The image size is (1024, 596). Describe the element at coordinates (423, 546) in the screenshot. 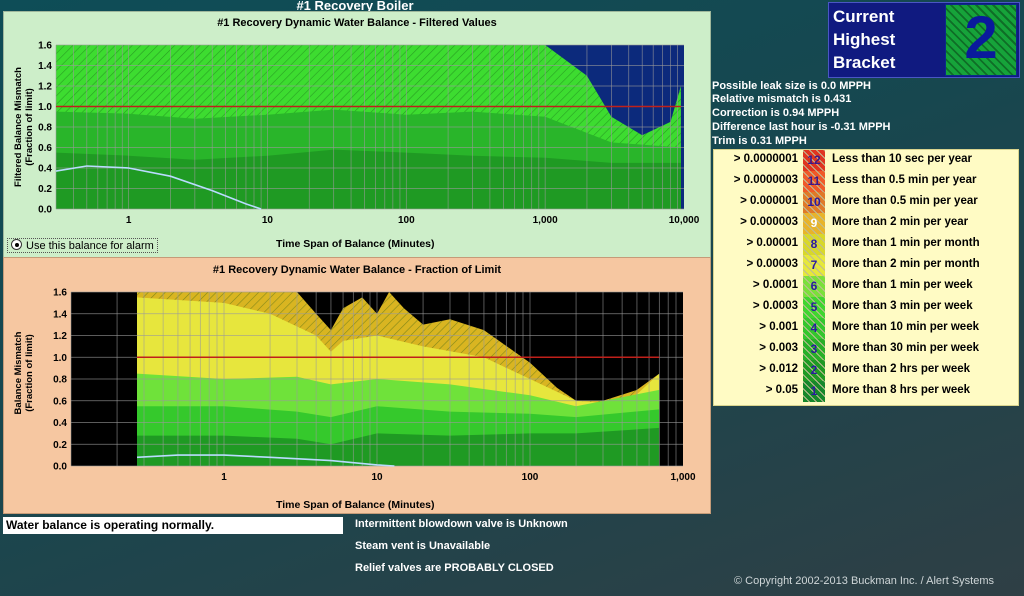

I see `steam-vent-message: Steam vent is Unavailable` at that location.